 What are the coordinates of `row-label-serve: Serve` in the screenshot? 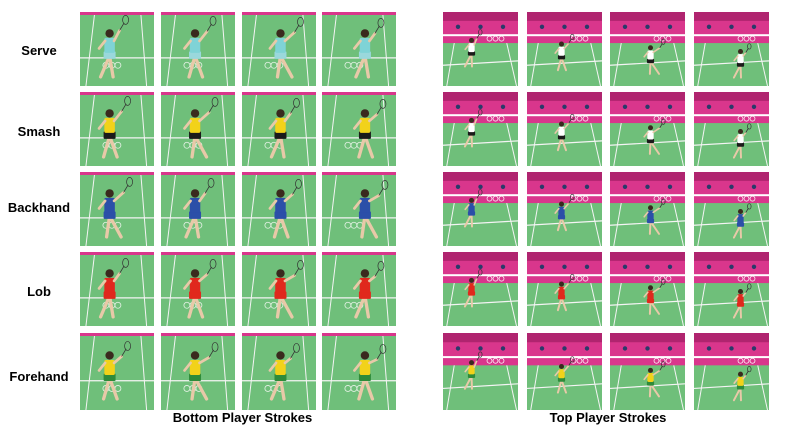 It's located at (39, 50).